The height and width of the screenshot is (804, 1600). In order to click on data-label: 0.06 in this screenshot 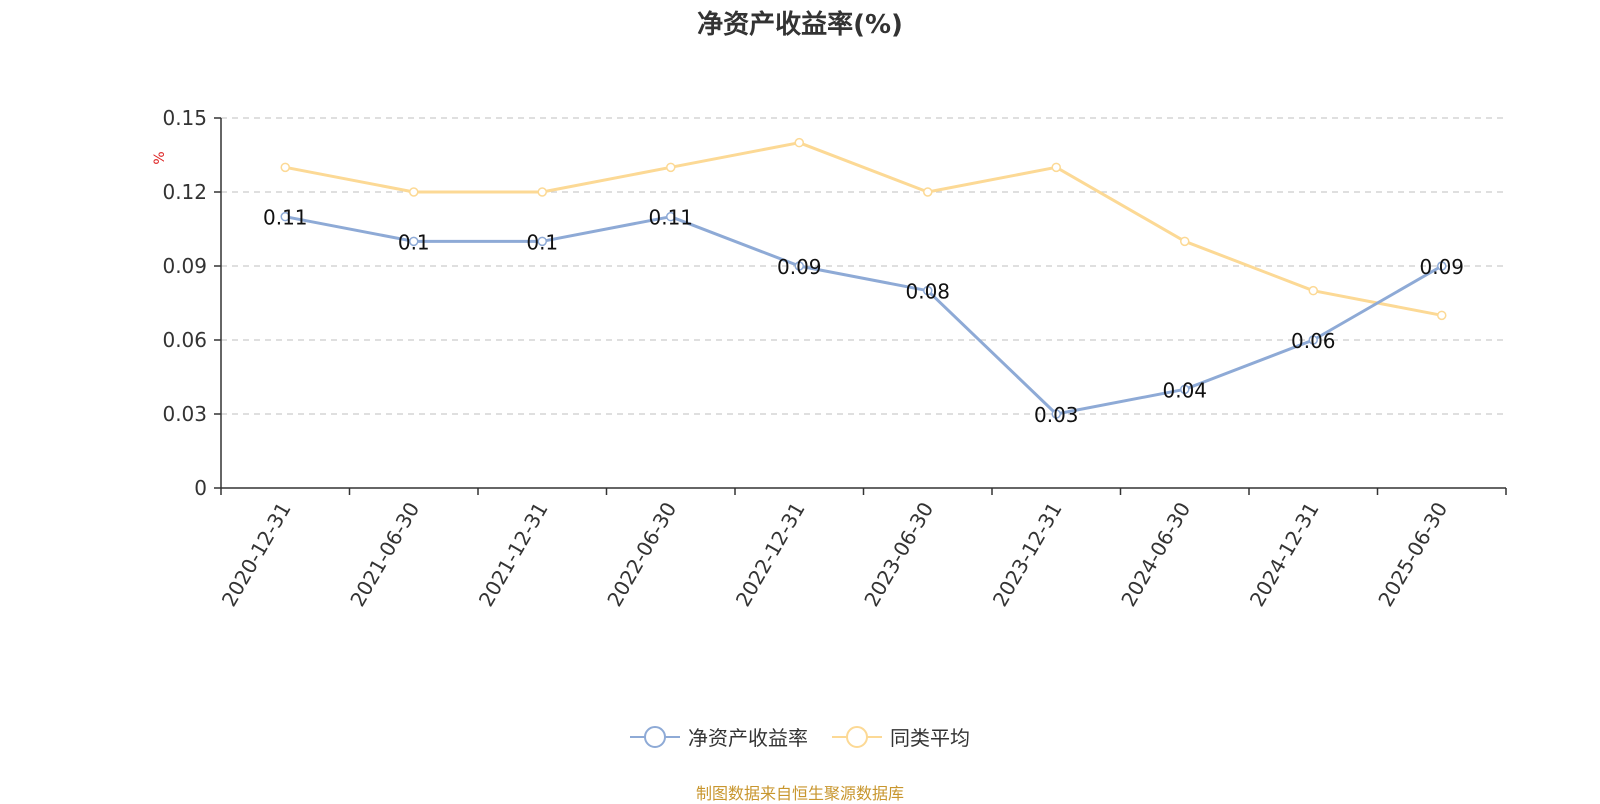, I will do `click(1313, 341)`.